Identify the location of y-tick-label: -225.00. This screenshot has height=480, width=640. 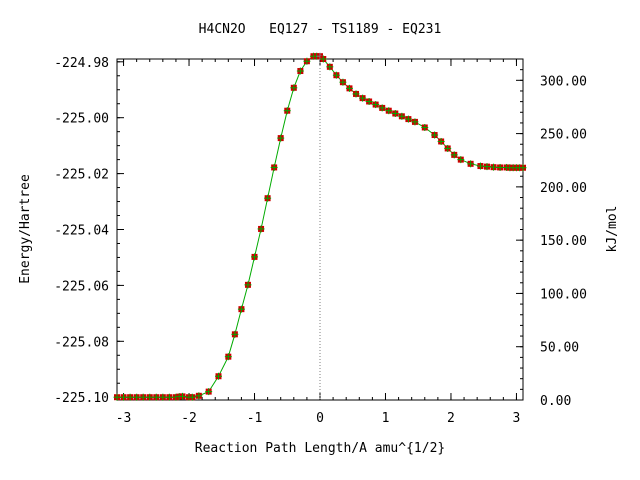
(81, 119).